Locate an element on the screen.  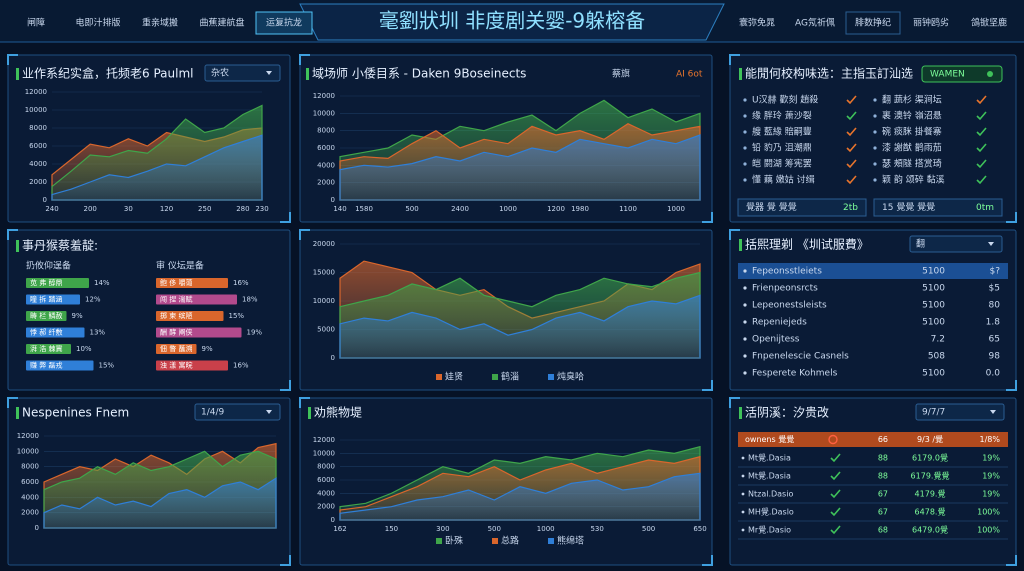
row-name: Frienpeonsrcts is located at coordinates (785, 289).